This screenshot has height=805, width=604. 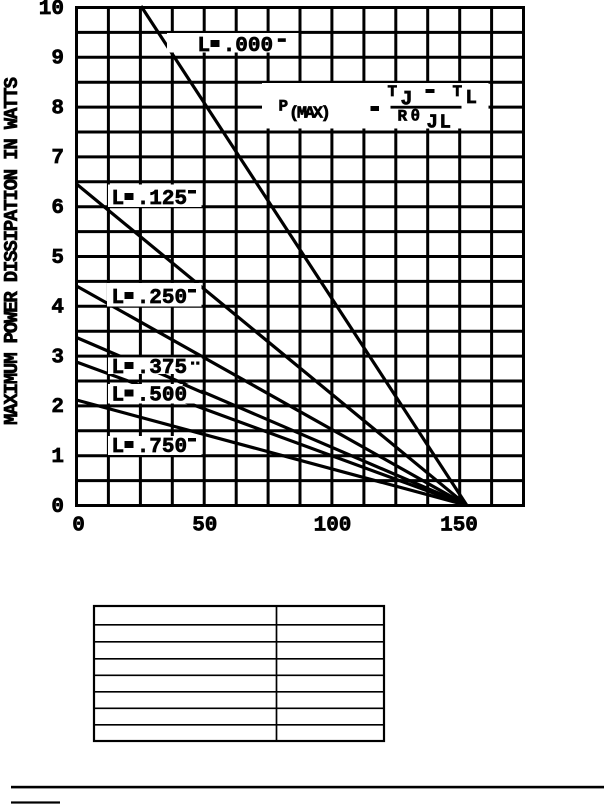 What do you see at coordinates (12, 251) in the screenshot?
I see `svg-text:MAXIMUM POWER DISSIPATION IN W: MAXIMUM POWER DISSIPATION IN WATTS` at bounding box center [12, 251].